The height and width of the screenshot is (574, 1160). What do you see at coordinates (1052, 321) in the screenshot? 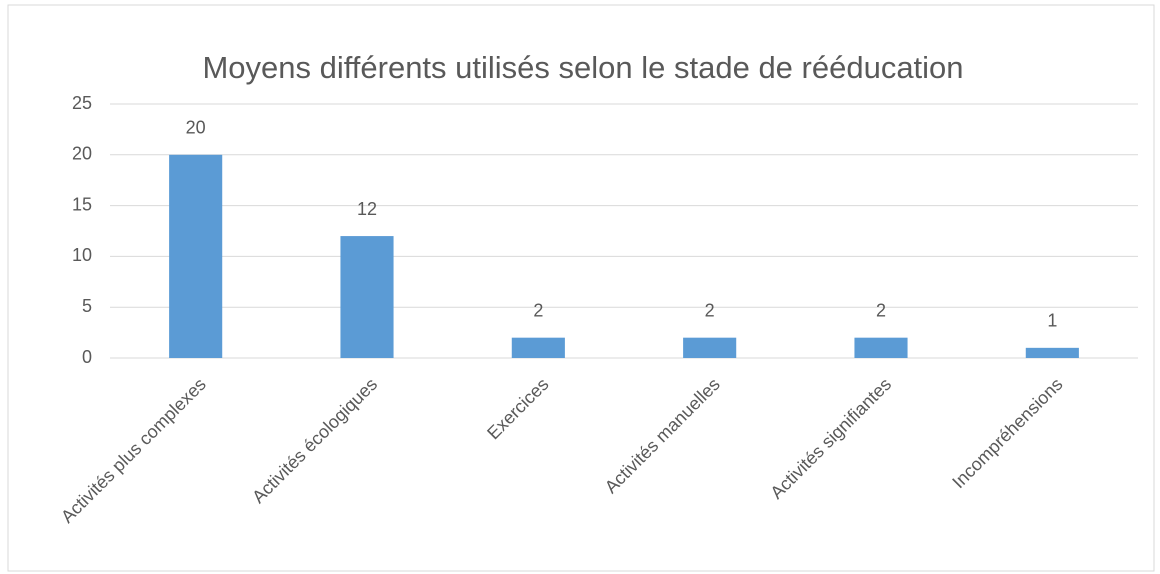
I see `data-label: 1` at bounding box center [1052, 321].